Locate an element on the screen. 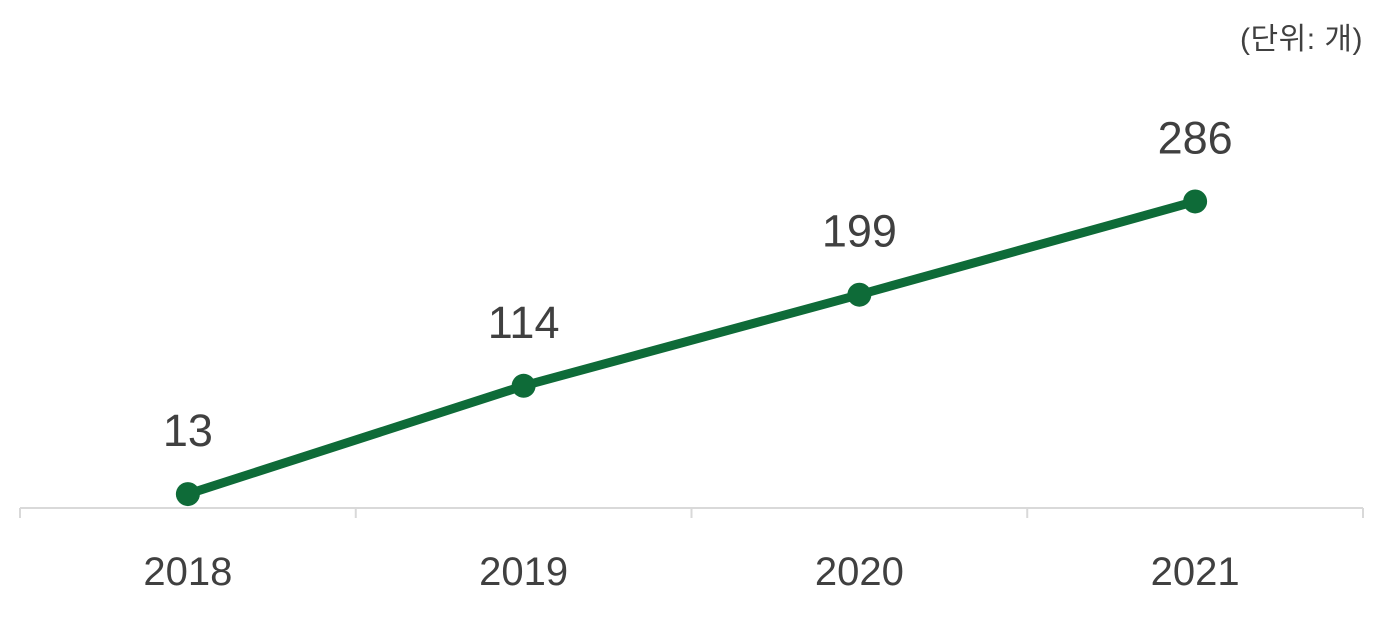 The width and height of the screenshot is (1383, 618). data-point-label: 13 is located at coordinates (188, 430).